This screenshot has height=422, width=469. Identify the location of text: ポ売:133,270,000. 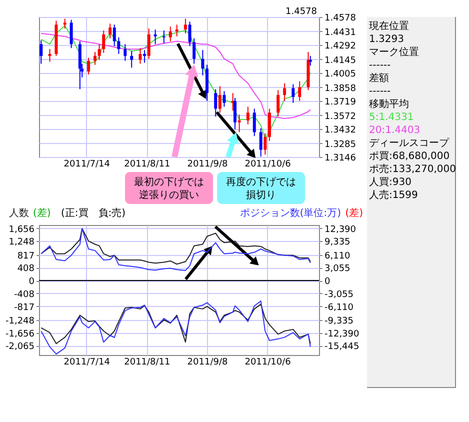
(412, 169).